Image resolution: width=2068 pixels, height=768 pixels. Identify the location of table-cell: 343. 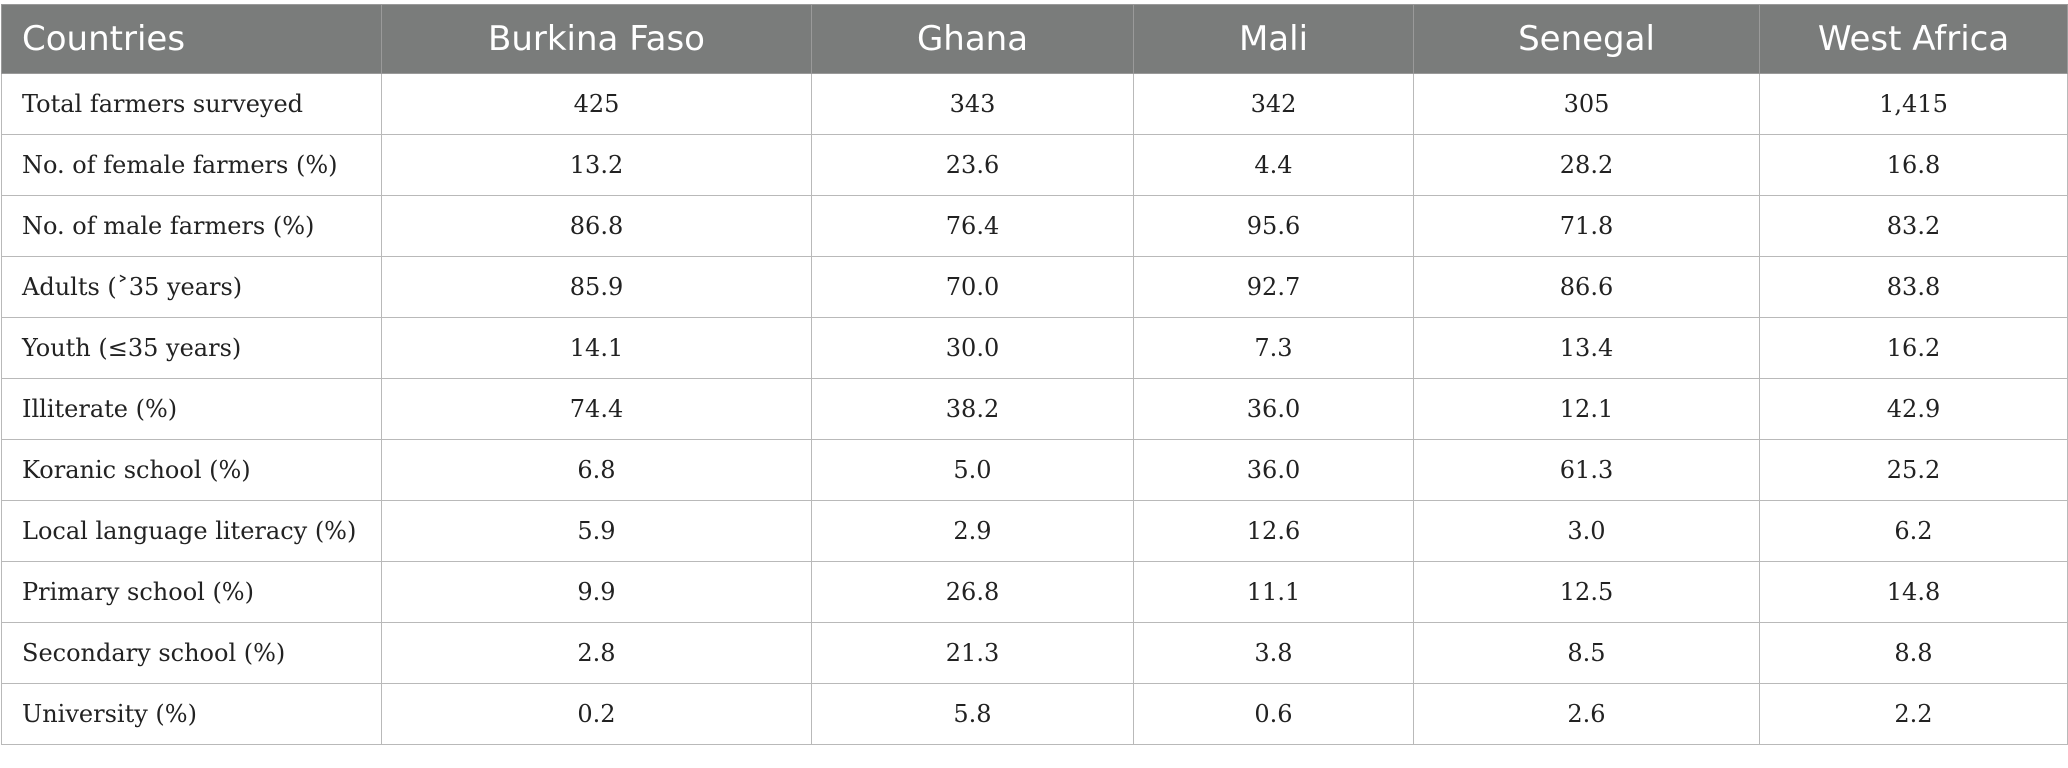
(972, 104).